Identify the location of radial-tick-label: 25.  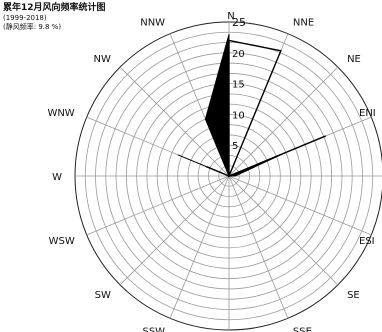
(239, 22).